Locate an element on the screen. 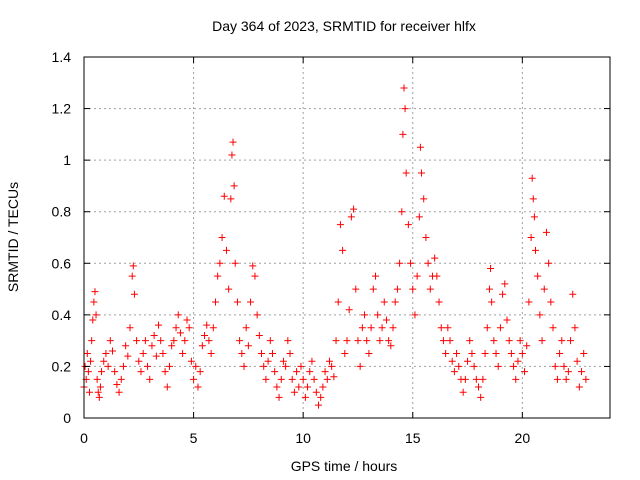  y-tick-label: 0.4 is located at coordinates (62, 315).